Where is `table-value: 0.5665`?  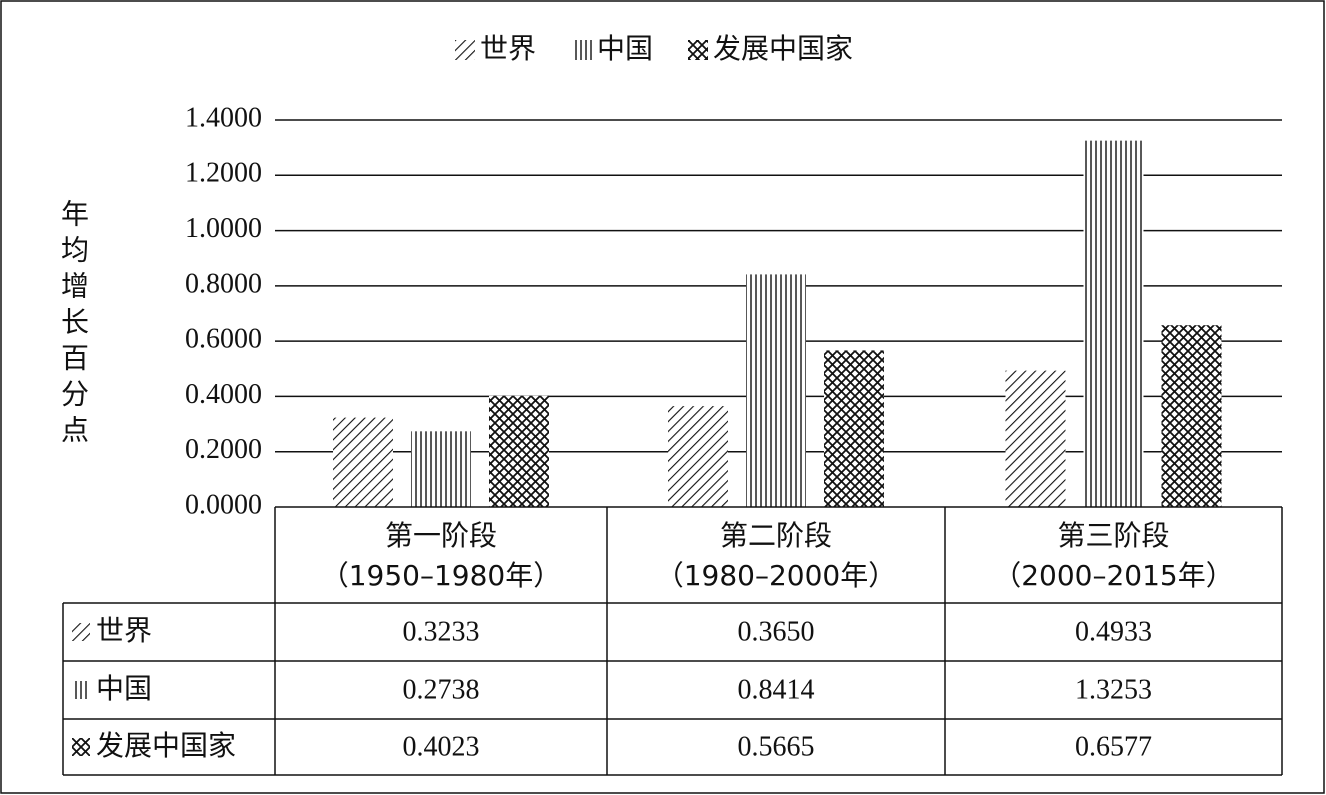
table-value: 0.5665 is located at coordinates (776, 746).